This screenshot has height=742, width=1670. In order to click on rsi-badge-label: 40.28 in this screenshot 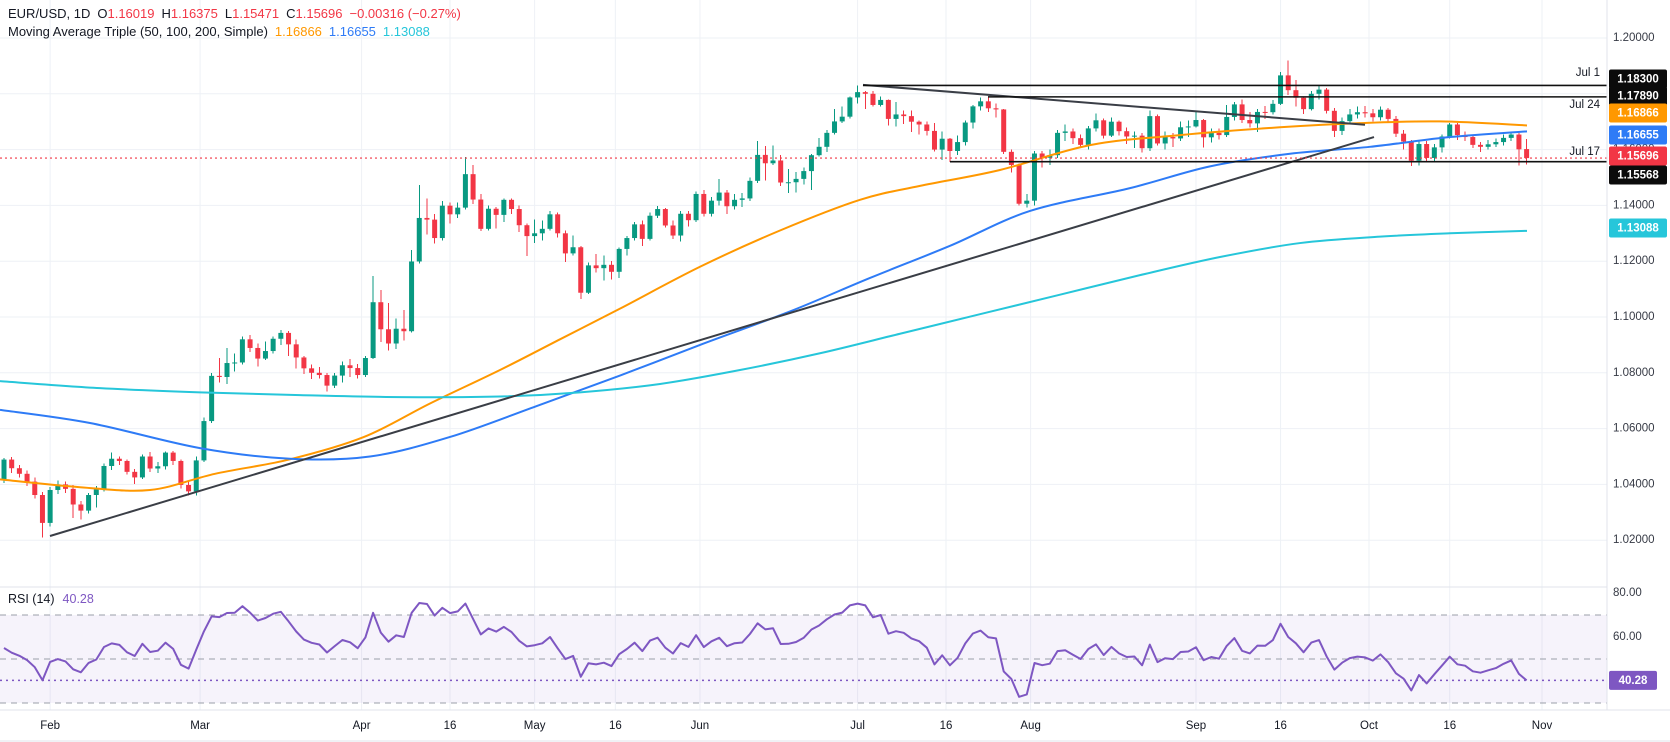, I will do `click(1633, 681)`.